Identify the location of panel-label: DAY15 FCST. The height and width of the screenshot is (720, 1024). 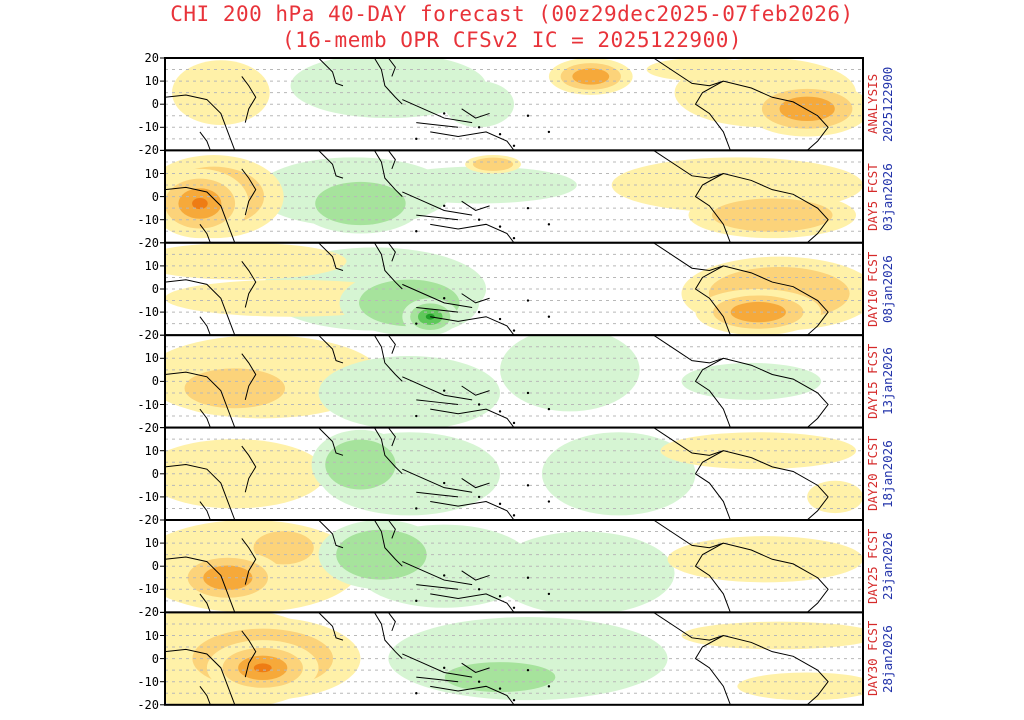
(872, 381).